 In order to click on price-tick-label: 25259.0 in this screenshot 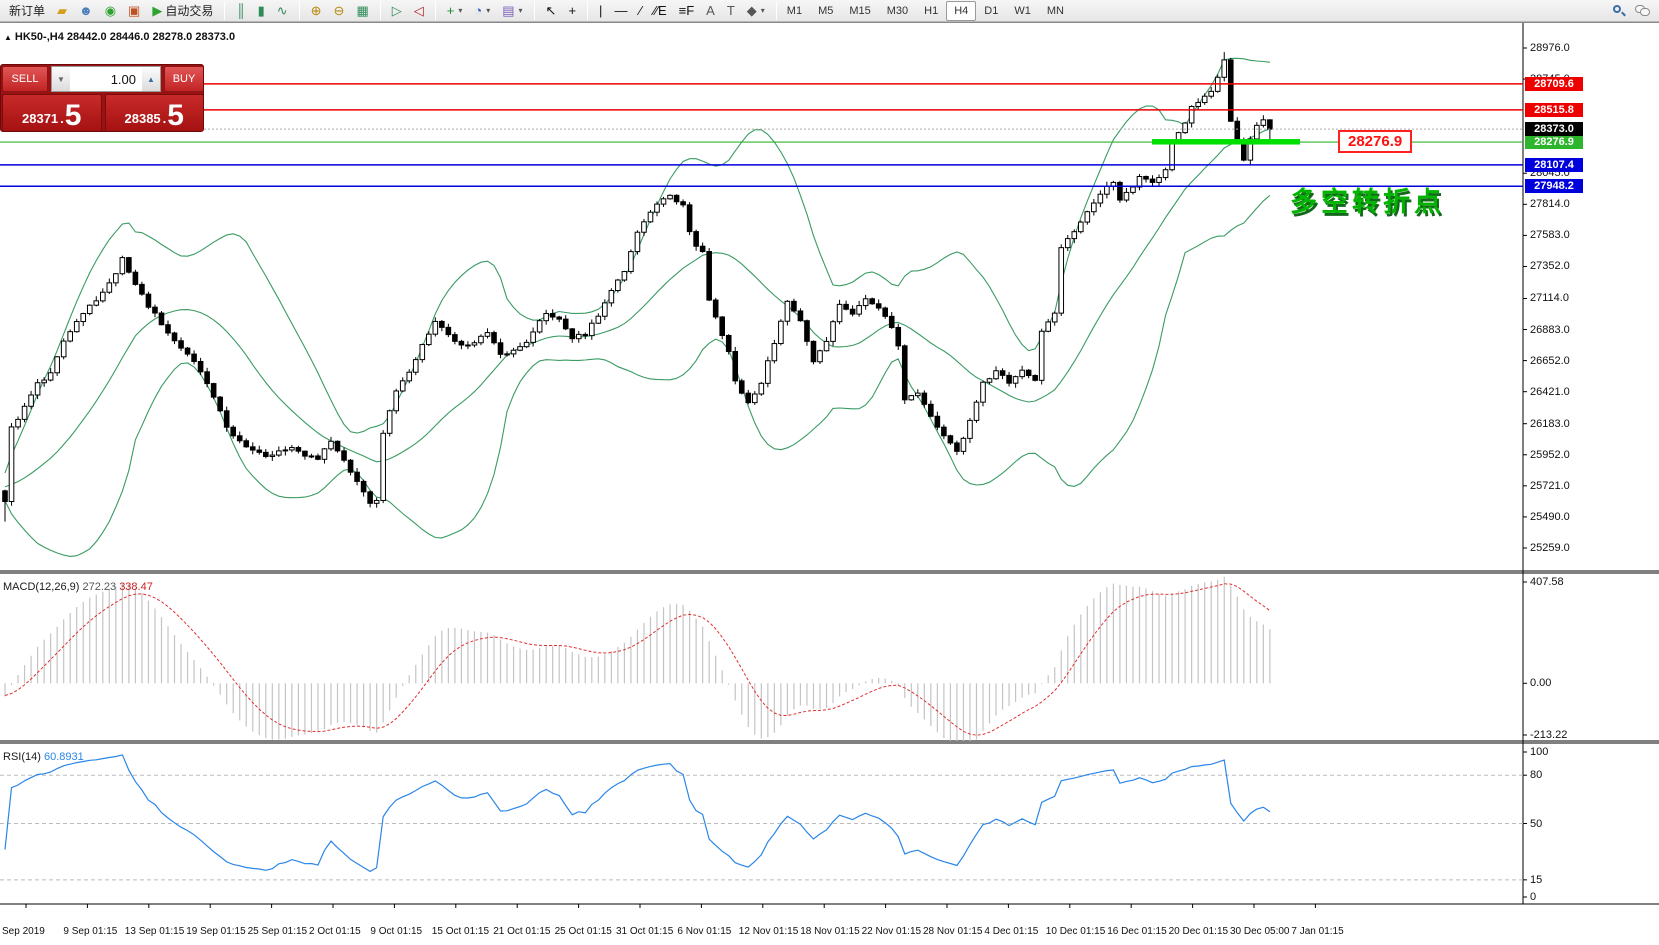, I will do `click(1550, 548)`.